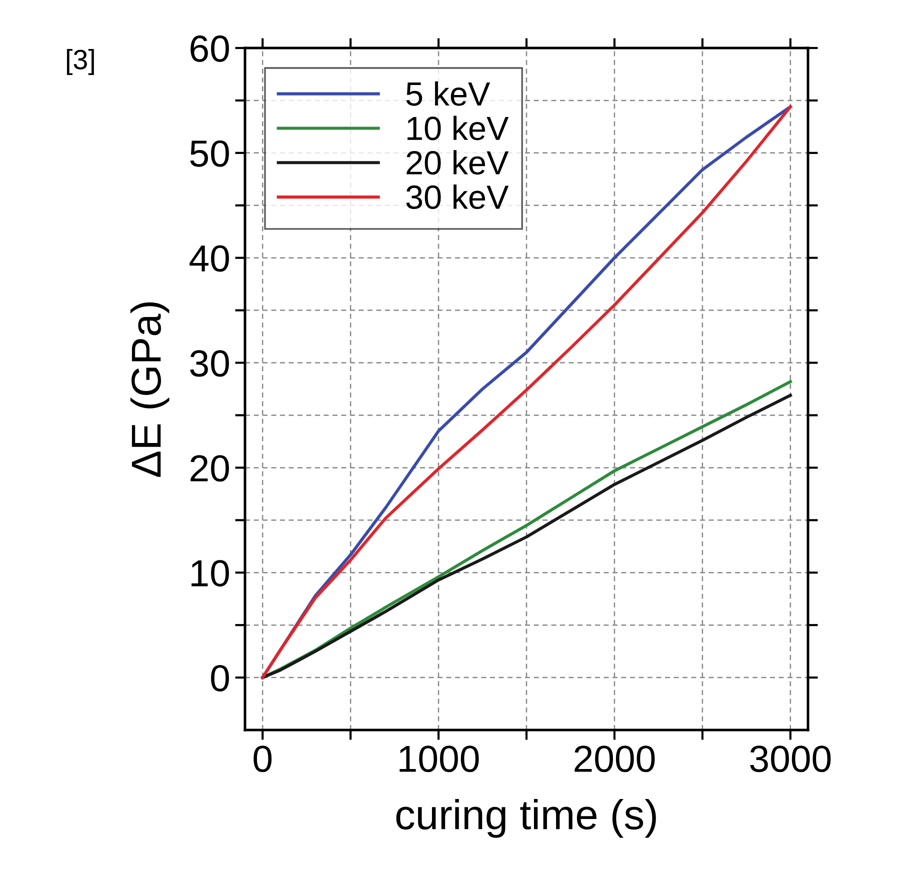  I want to click on y-tick-label: 60, so click(209, 48).